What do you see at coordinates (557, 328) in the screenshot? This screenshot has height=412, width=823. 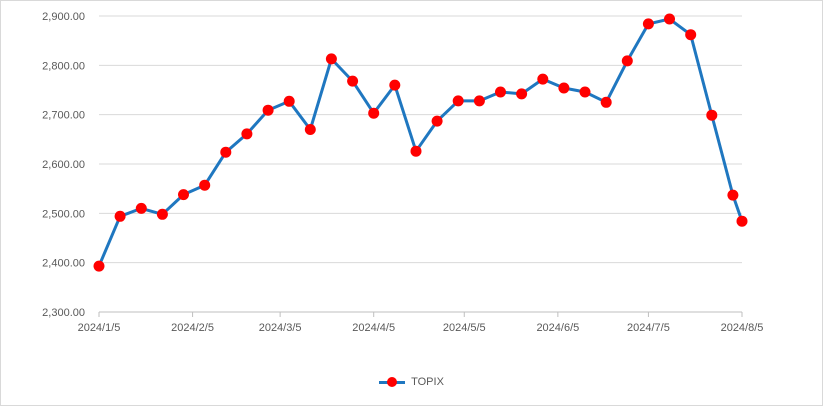 I see `x-tick-label: 2024/6/5` at bounding box center [557, 328].